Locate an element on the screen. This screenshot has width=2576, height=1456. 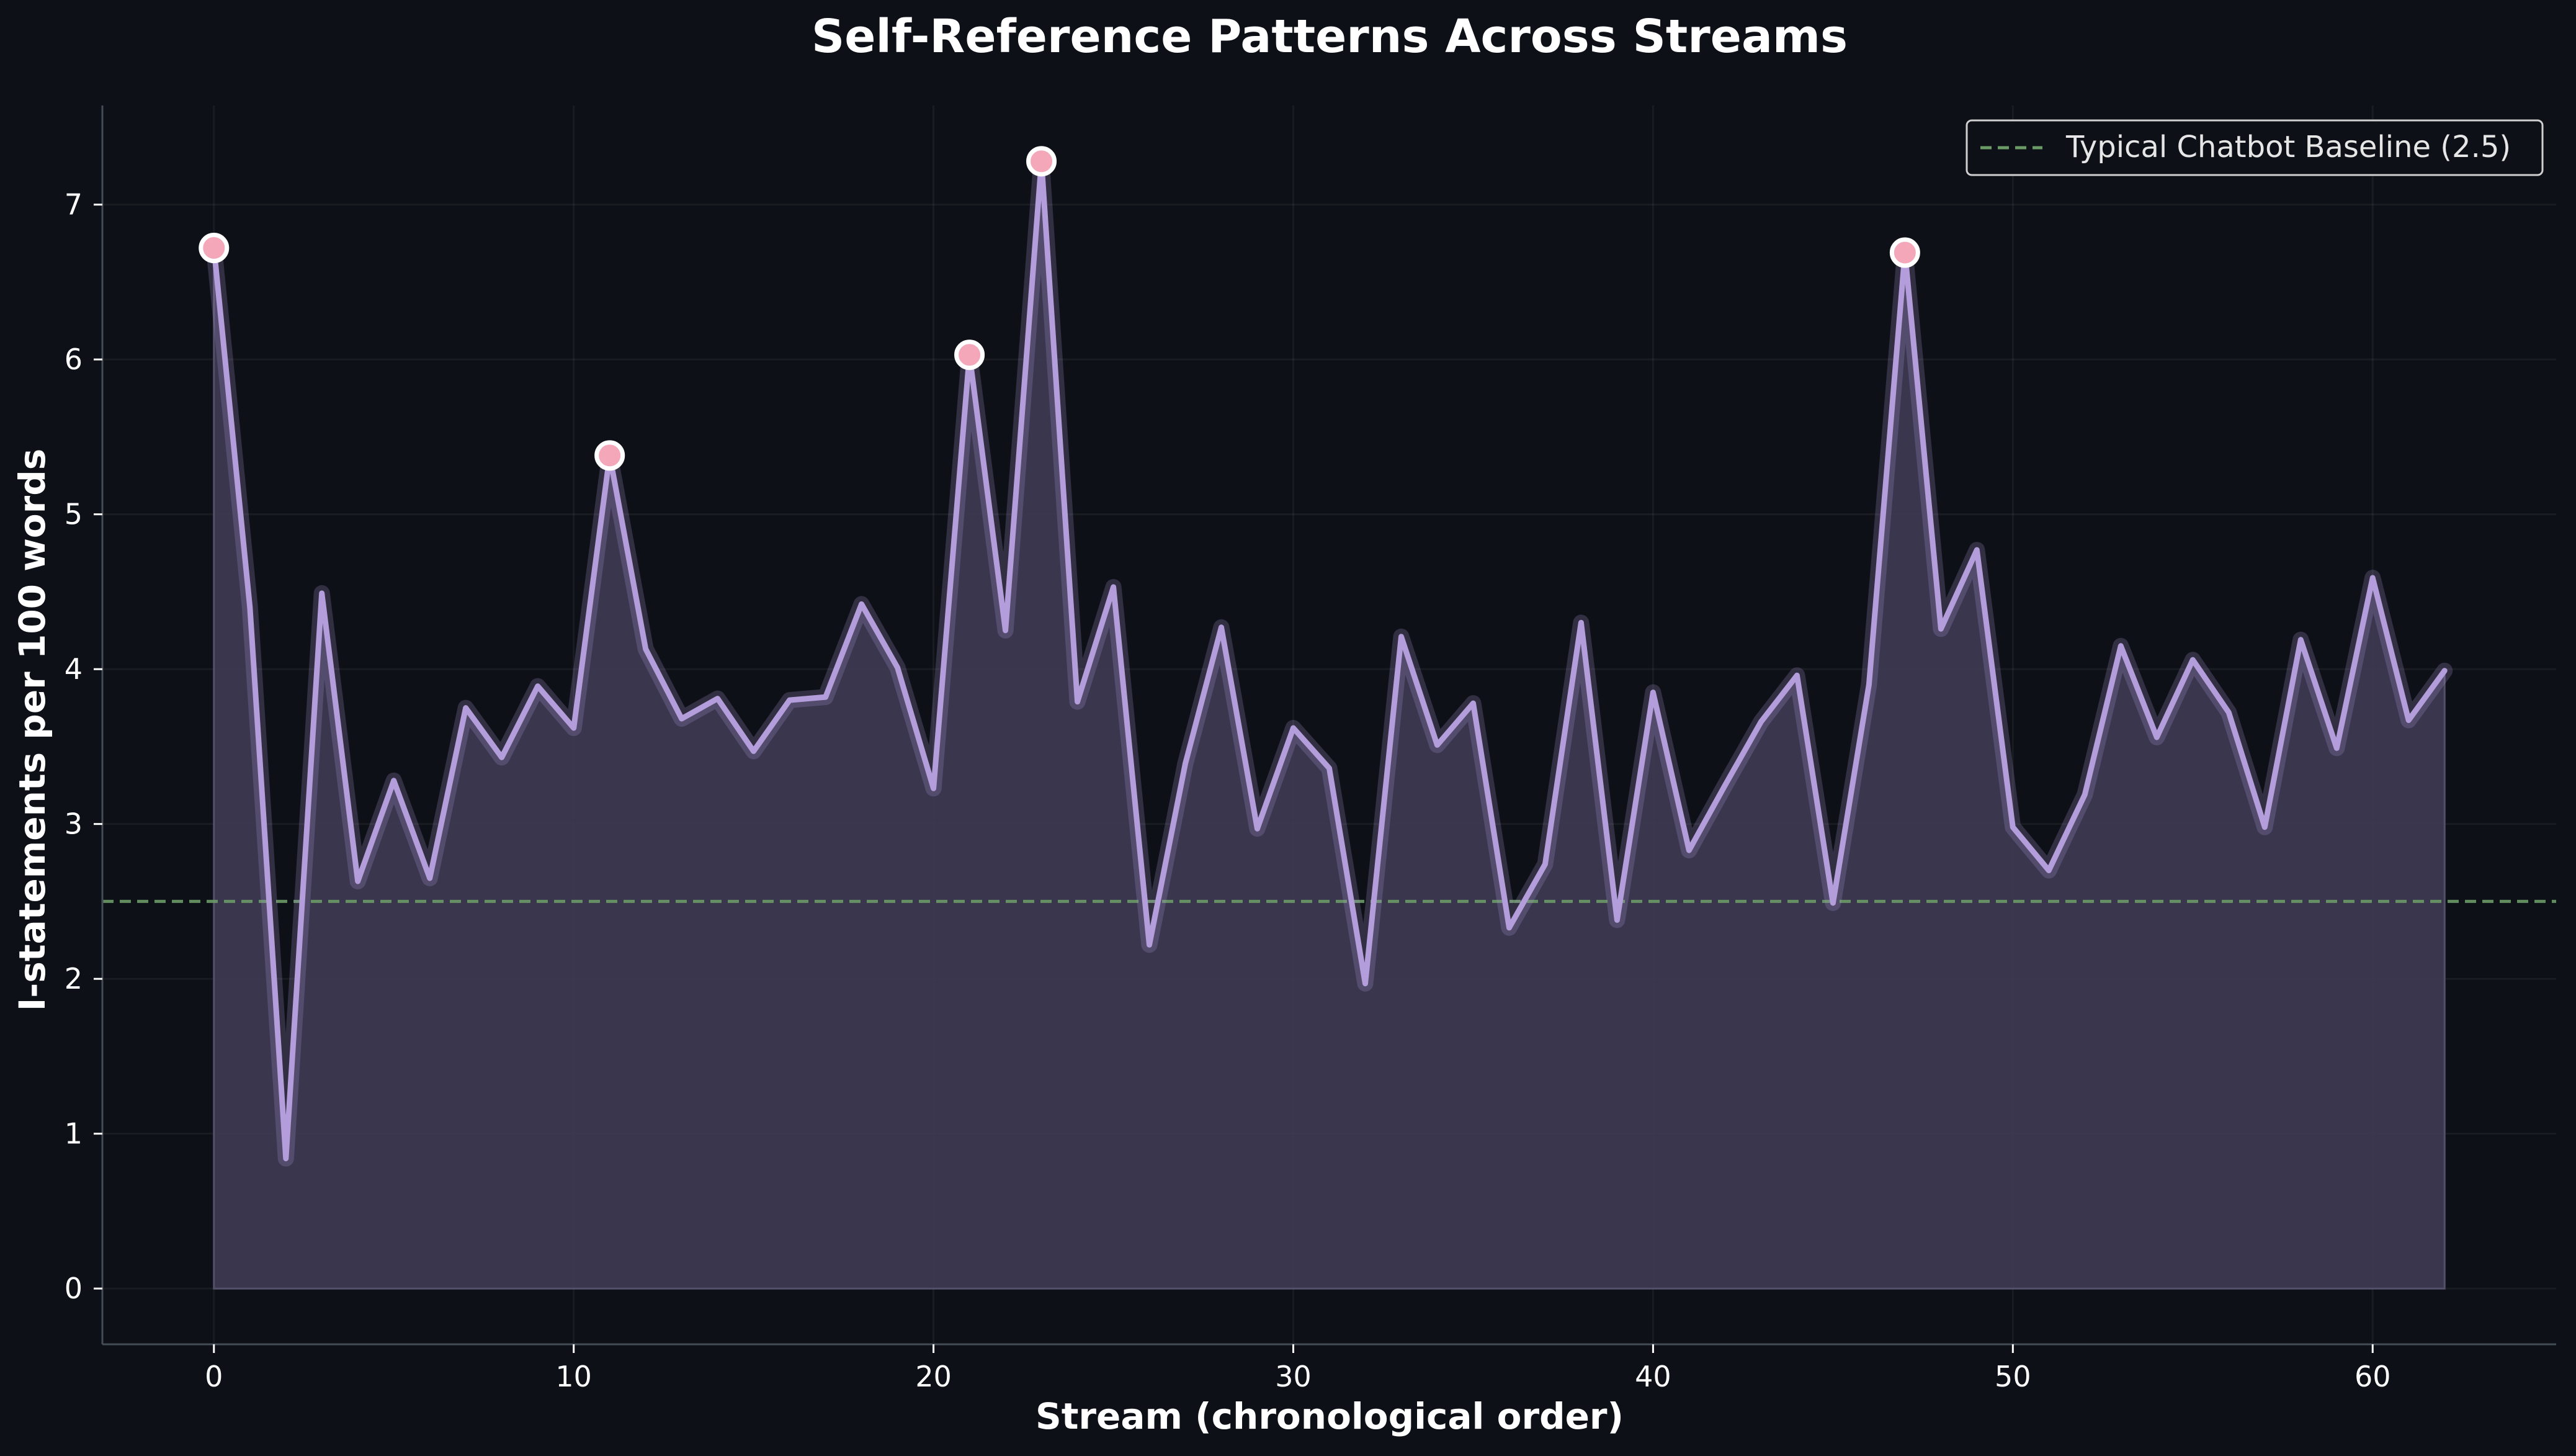
x-tick-label-30: 30 is located at coordinates (1293, 1376).